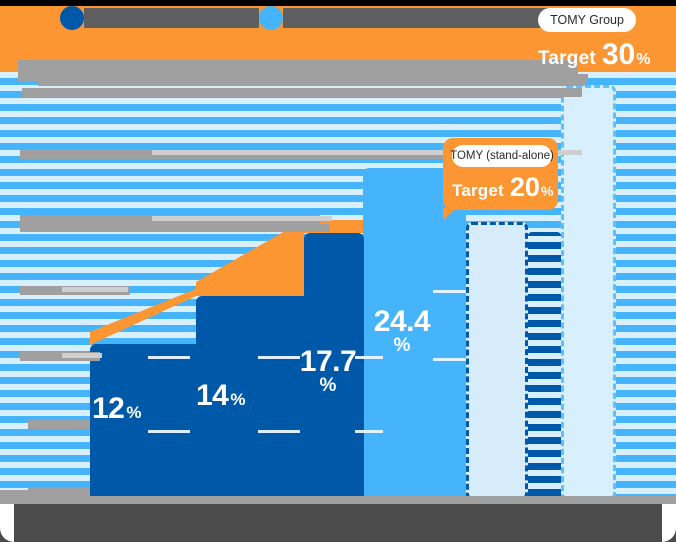  I want to click on bar-standalone-projection, so click(544, 366).